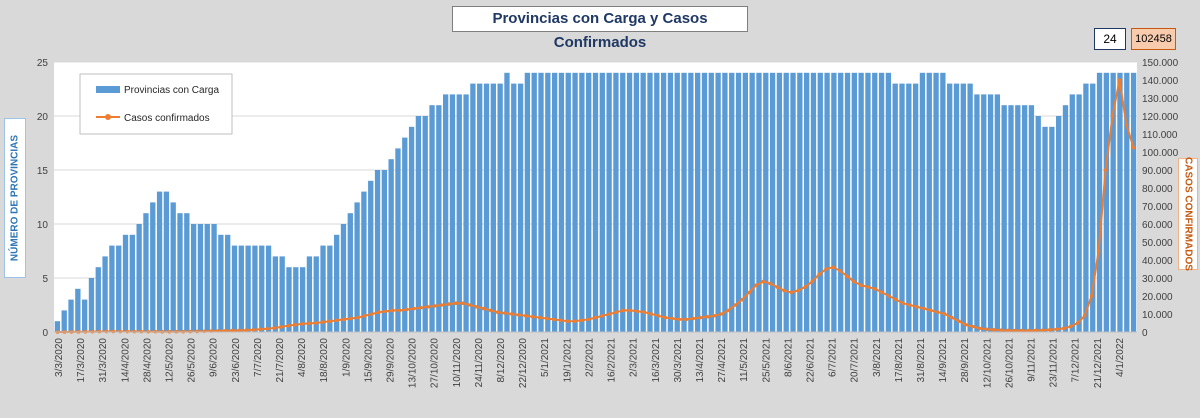 Image resolution: width=1200 pixels, height=418 pixels. What do you see at coordinates (280, 360) in the screenshot?
I see `x-tick-label: 21/7/2020` at bounding box center [280, 360].